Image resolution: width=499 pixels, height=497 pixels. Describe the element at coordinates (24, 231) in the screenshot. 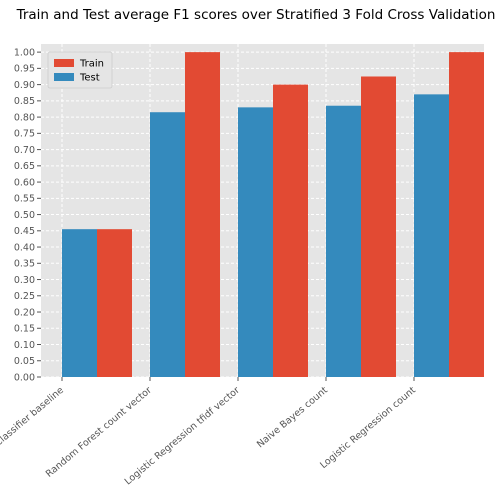

I see `y-tick-label: 0.45` at that location.